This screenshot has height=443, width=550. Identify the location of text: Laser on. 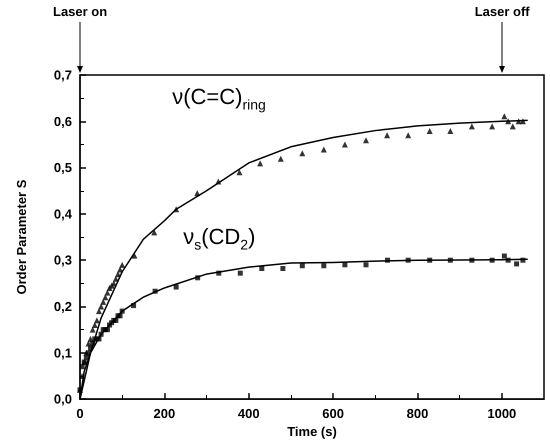
(80, 11).